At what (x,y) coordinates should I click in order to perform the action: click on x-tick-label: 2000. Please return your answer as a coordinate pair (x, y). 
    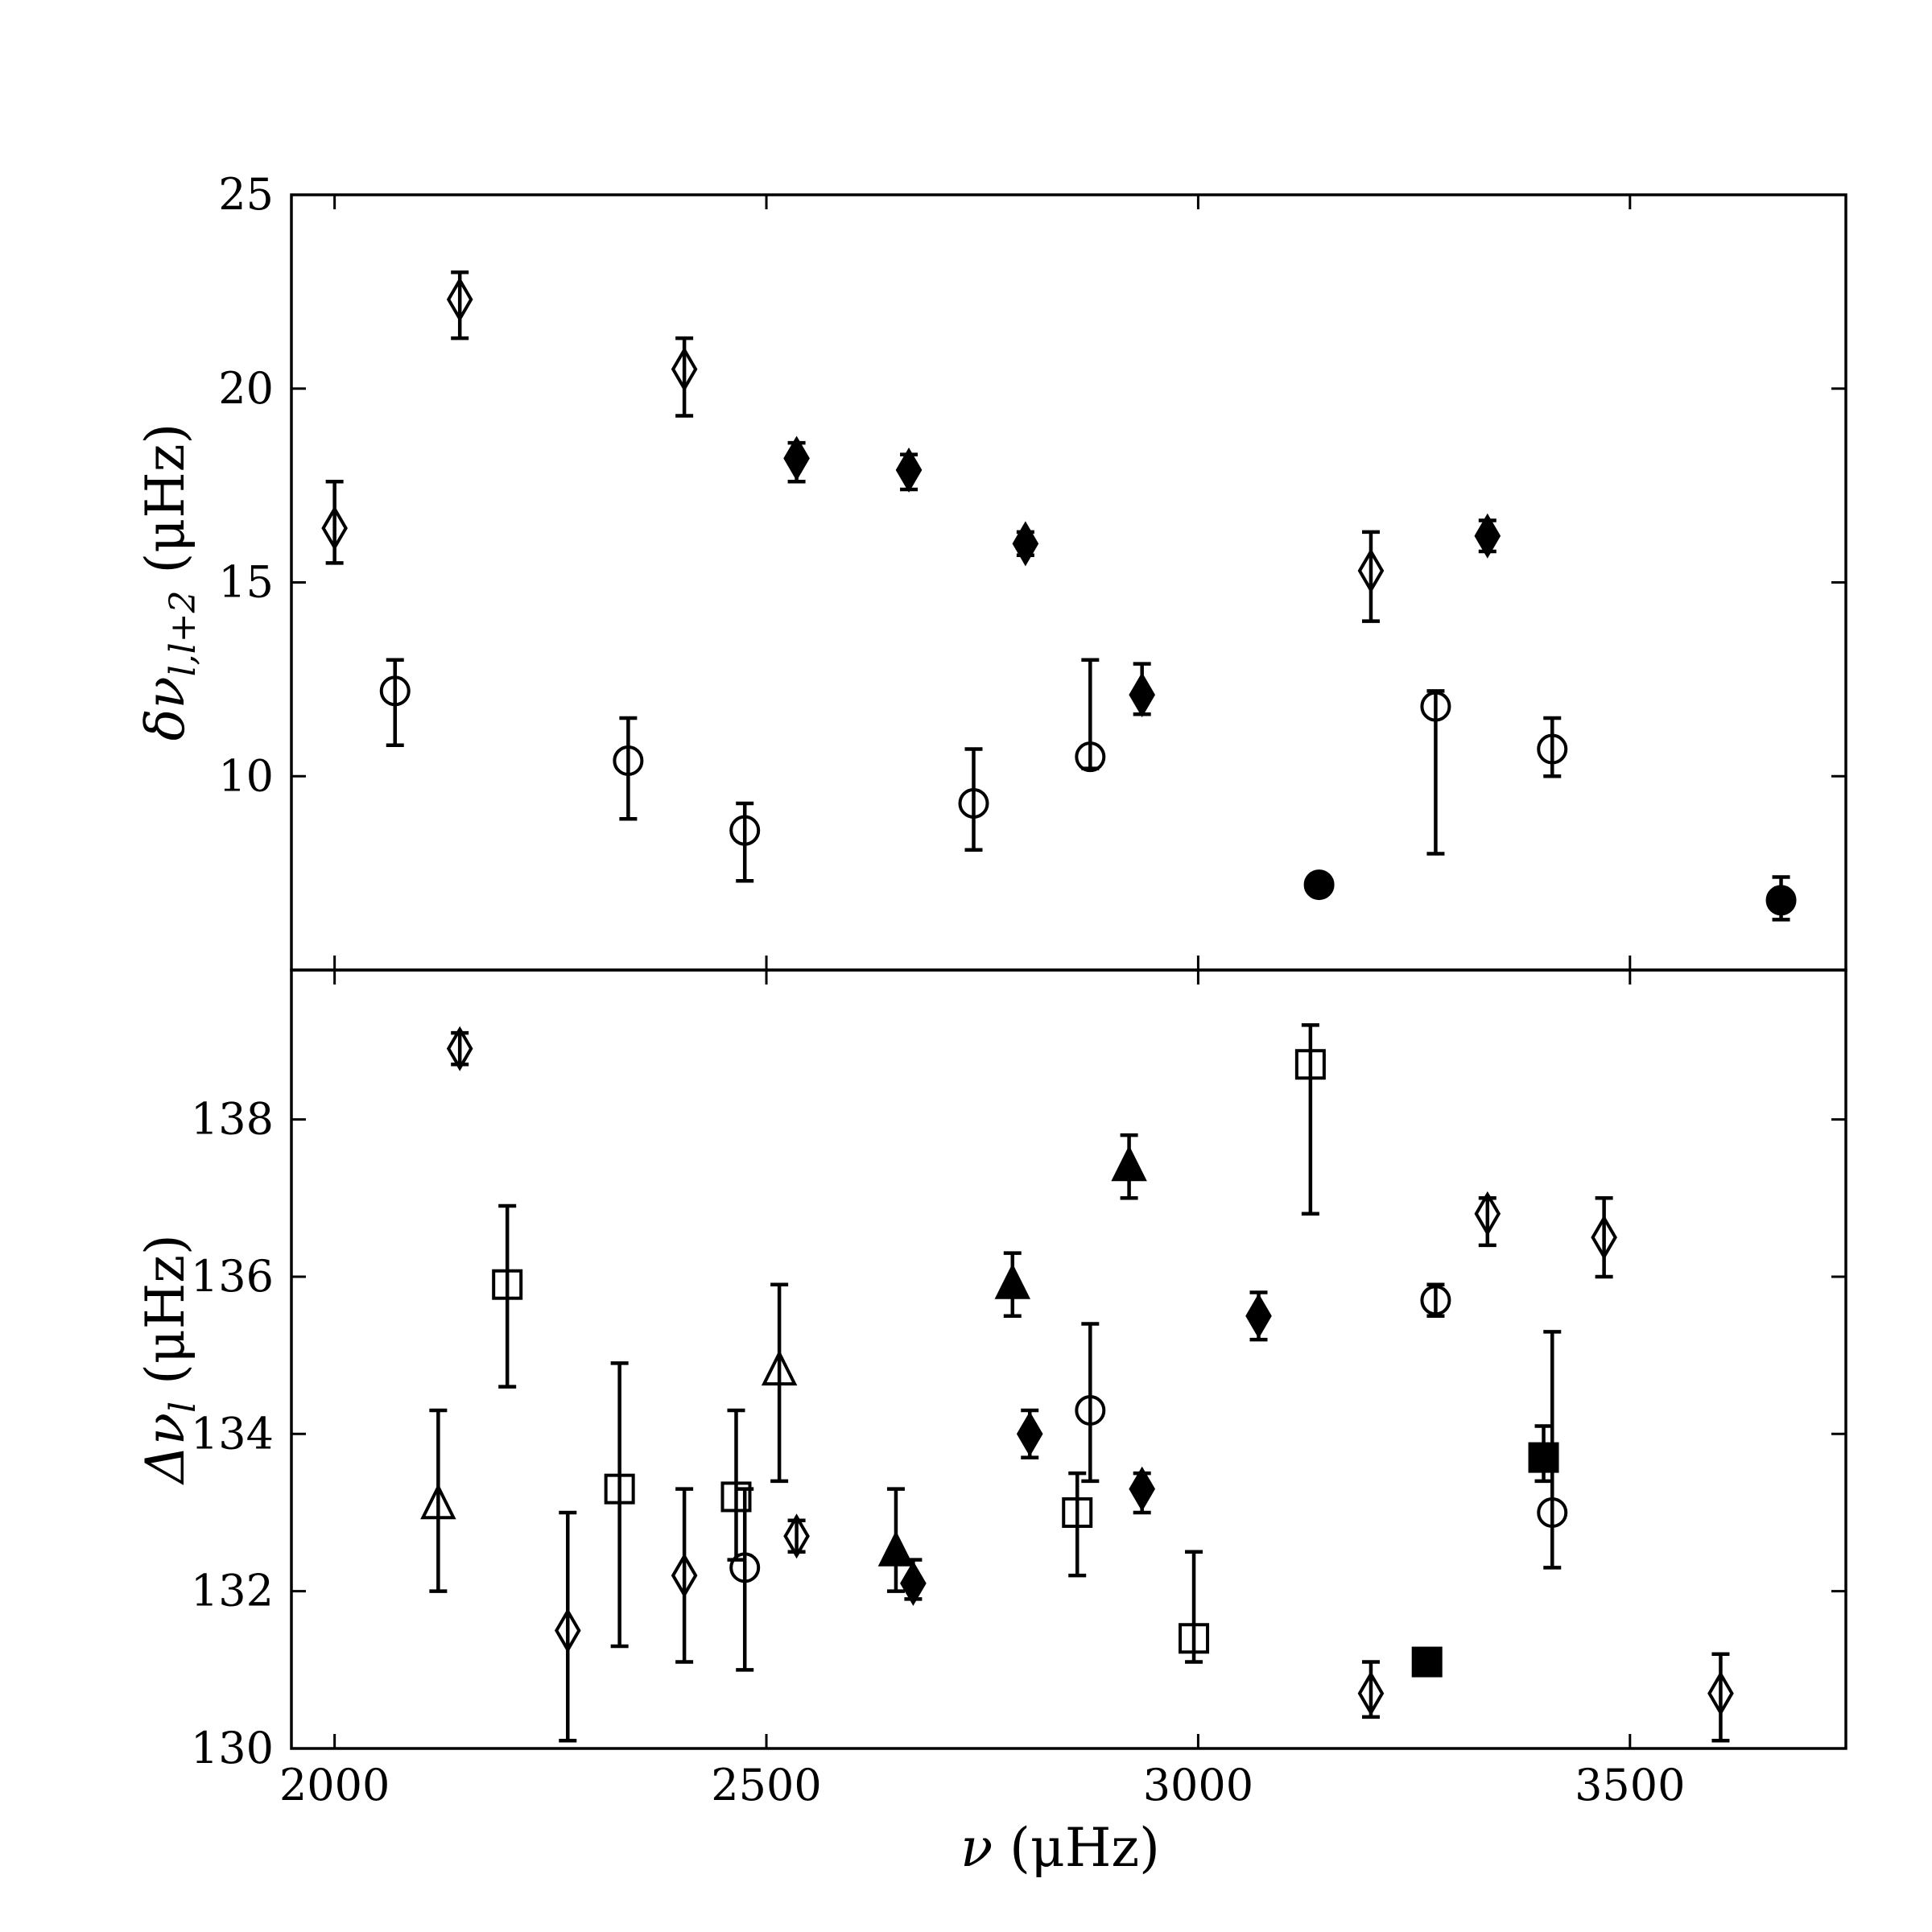
    Looking at the image, I should click on (334, 1785).